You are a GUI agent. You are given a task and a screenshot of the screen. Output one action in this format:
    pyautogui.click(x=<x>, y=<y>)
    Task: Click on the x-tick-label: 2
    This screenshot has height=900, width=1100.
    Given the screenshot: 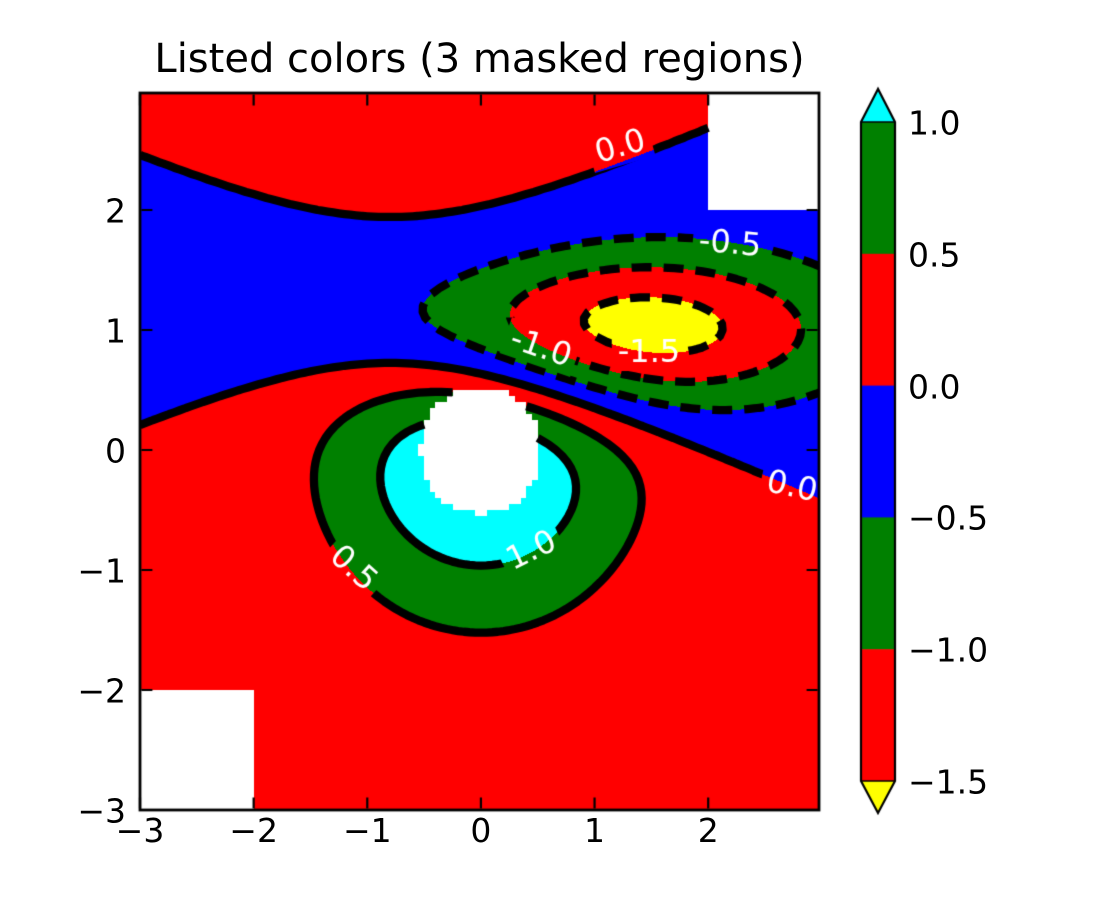 What is the action you would take?
    pyautogui.click(x=708, y=830)
    